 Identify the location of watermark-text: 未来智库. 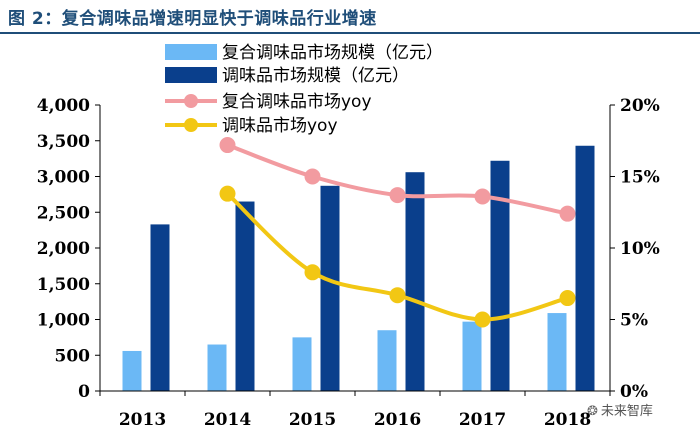
(626, 411).